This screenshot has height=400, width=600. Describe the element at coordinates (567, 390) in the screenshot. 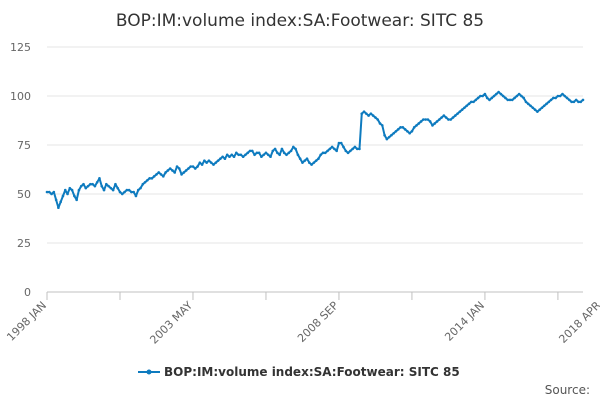

I see `source-label: Source:` at that location.